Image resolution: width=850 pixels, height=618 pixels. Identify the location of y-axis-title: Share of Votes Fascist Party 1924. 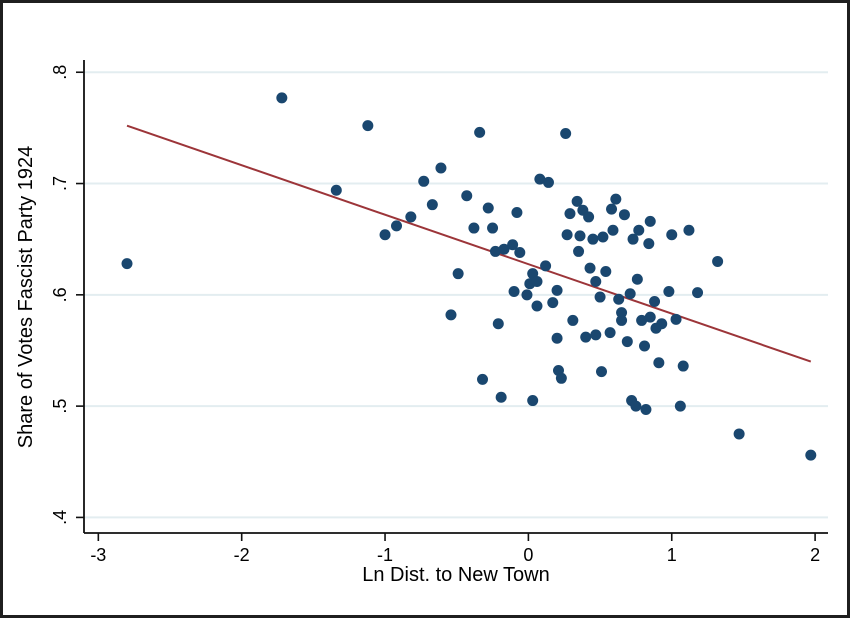
(26, 297).